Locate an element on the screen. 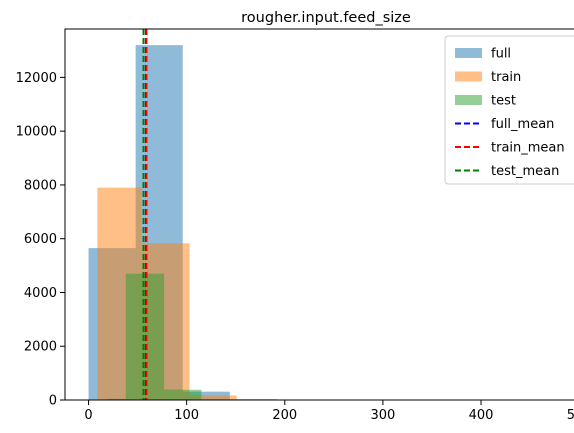  x-tick-label: 400 is located at coordinates (481, 415).